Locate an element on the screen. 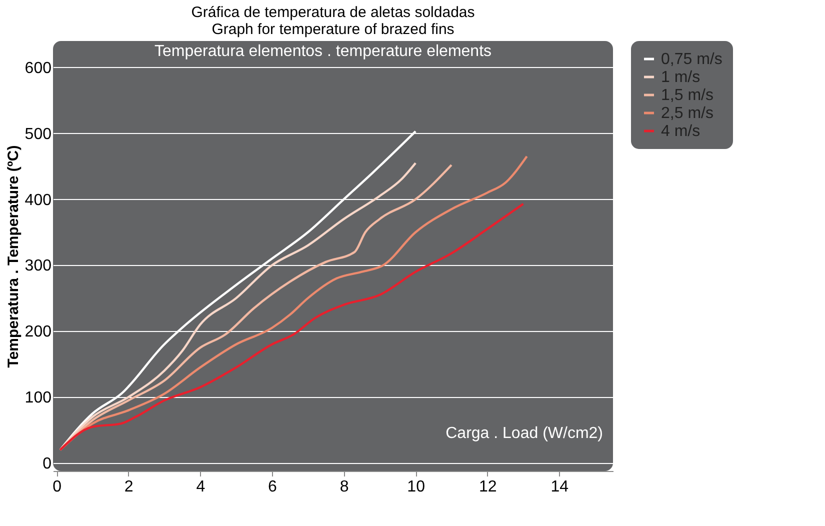 The height and width of the screenshot is (526, 825). x-tick-label: 14 is located at coordinates (559, 487).